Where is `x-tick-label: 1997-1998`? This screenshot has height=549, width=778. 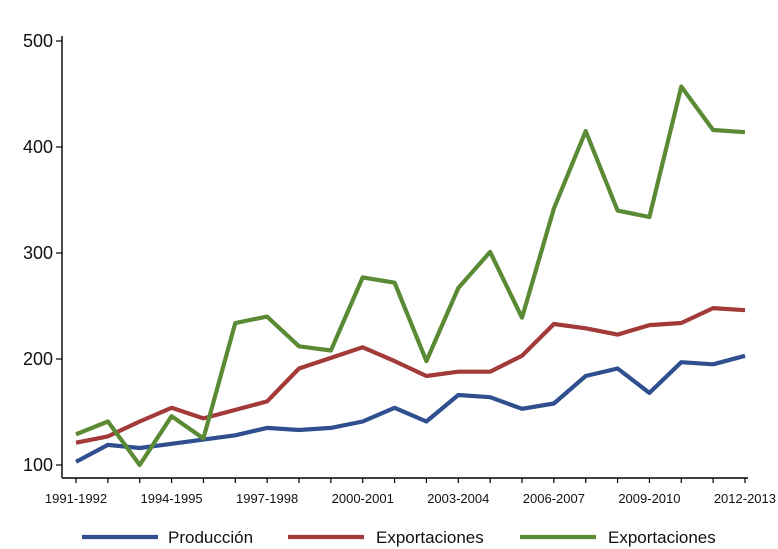
x-tick-label: 1997-1998 is located at coordinates (267, 498).